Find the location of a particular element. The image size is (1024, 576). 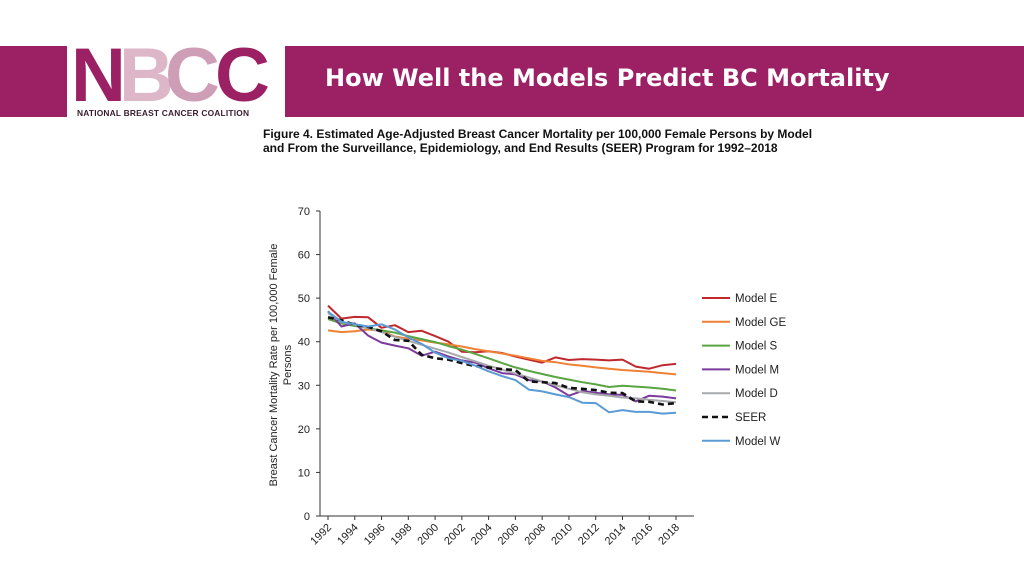

page-title: How Well the Models Predict BC Mortality is located at coordinates (607, 78).